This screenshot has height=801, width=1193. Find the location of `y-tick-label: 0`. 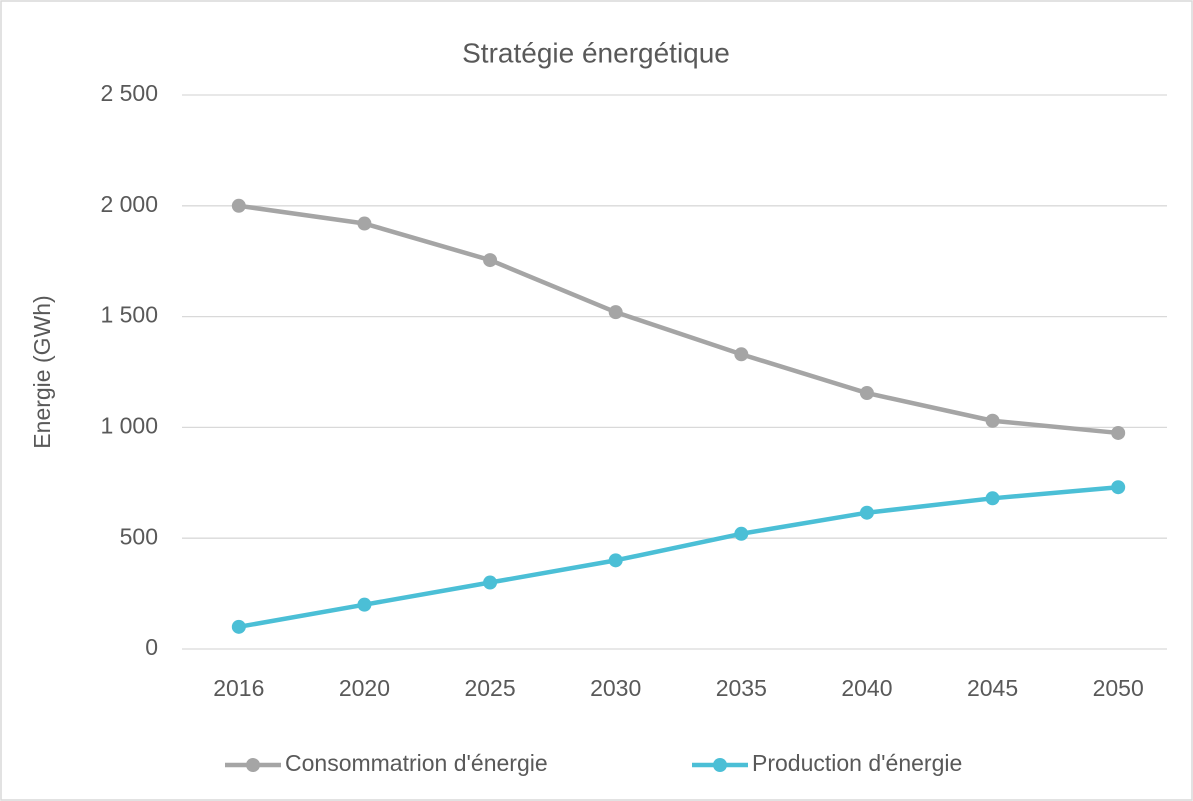

y-tick-label: 0 is located at coordinates (151, 647).